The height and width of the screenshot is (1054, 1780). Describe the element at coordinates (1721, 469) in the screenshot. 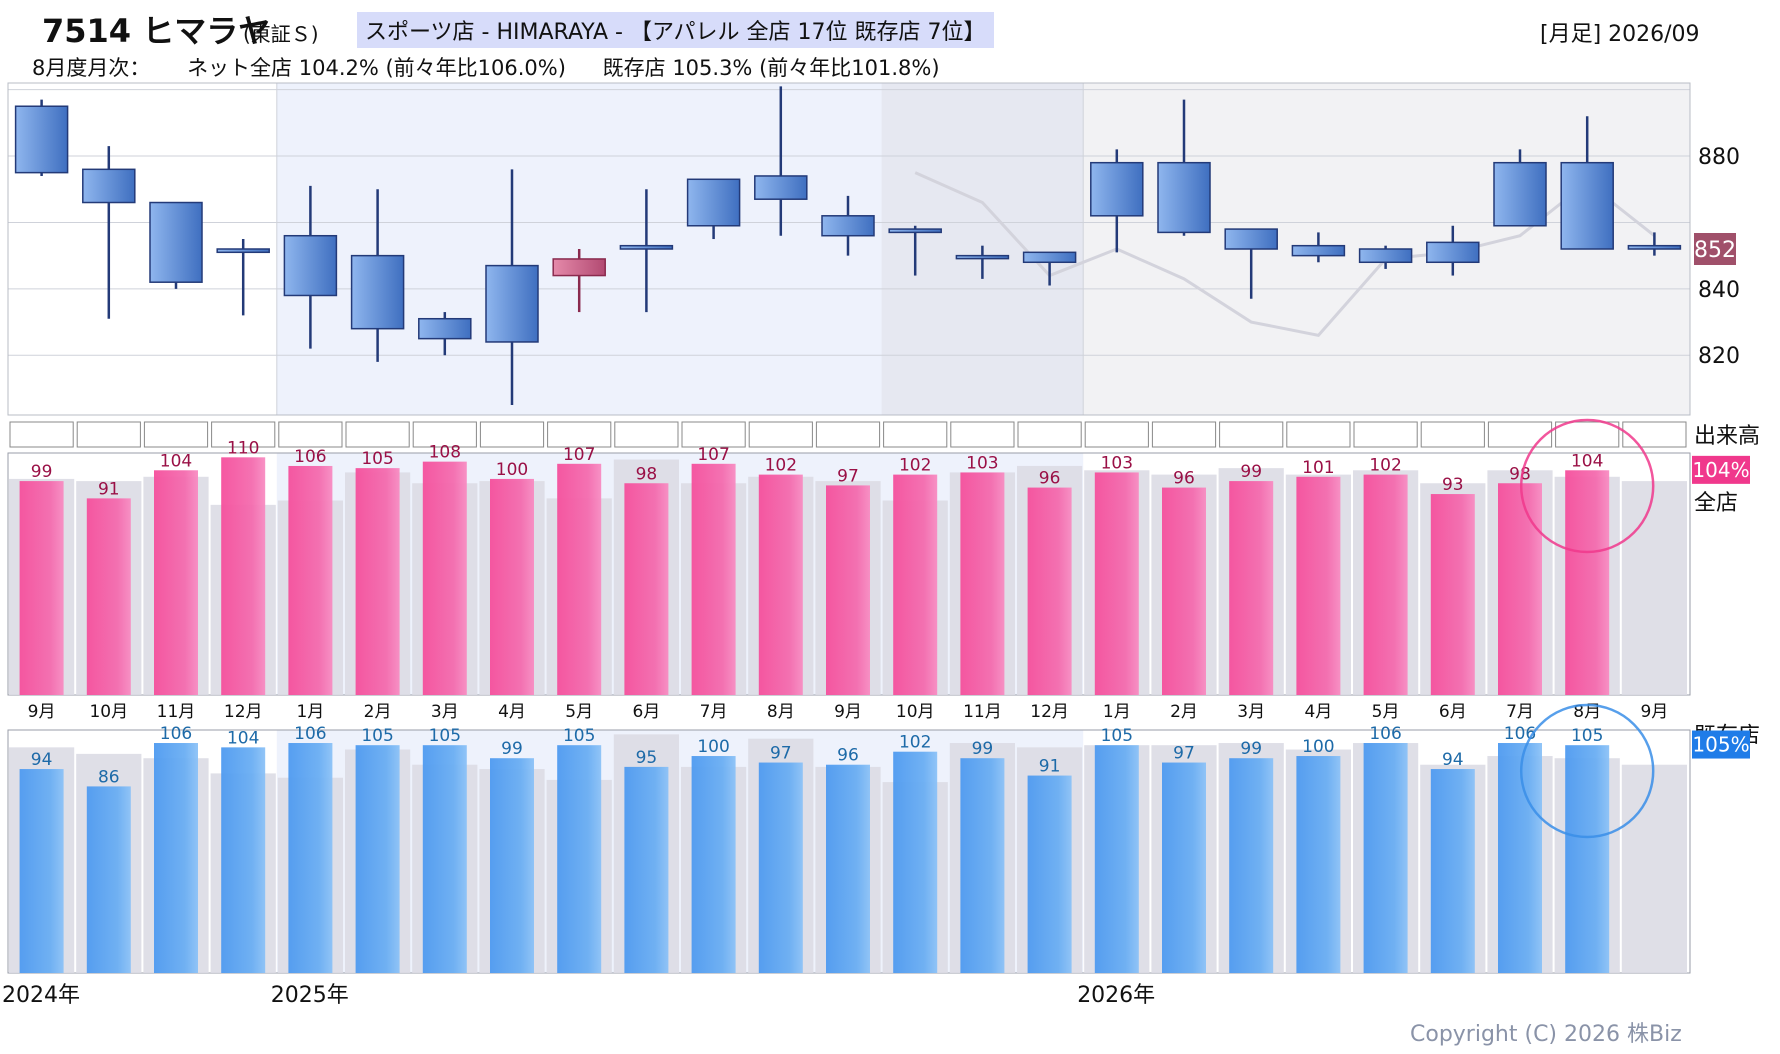

I see `all-store-pct-tag` at that location.